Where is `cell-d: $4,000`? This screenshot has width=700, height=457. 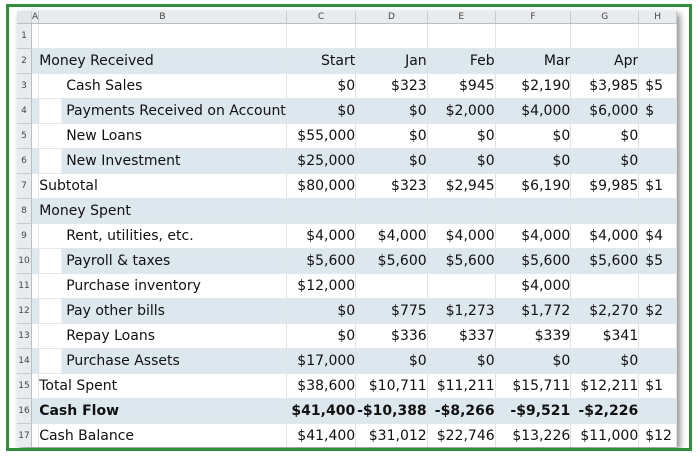
cell-d: $4,000 is located at coordinates (391, 236).